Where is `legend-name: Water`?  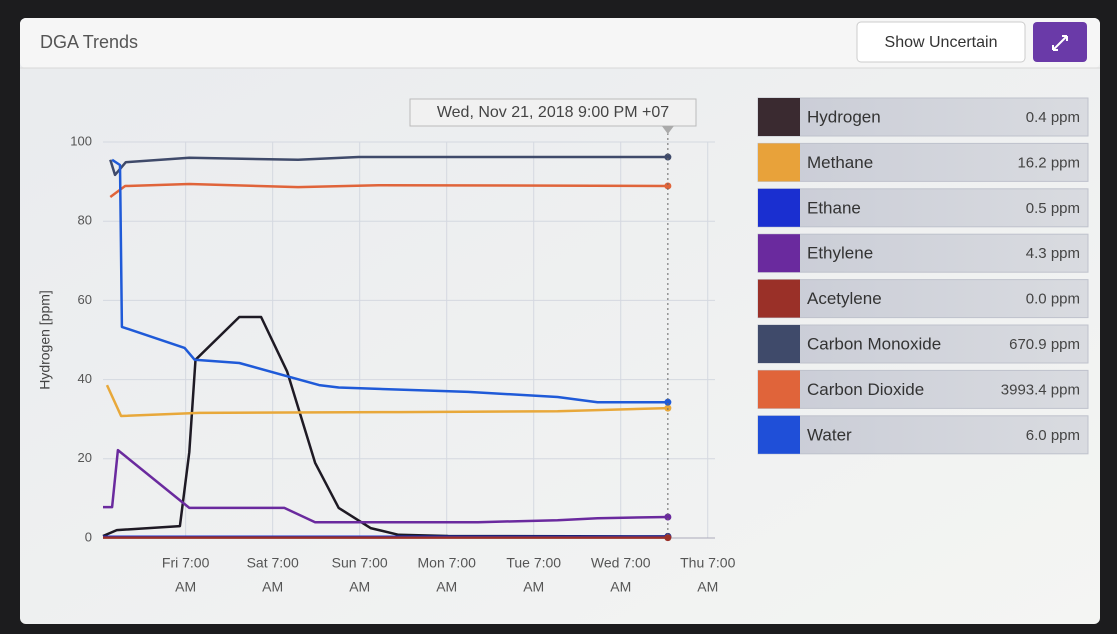
legend-name: Water is located at coordinates (829, 434).